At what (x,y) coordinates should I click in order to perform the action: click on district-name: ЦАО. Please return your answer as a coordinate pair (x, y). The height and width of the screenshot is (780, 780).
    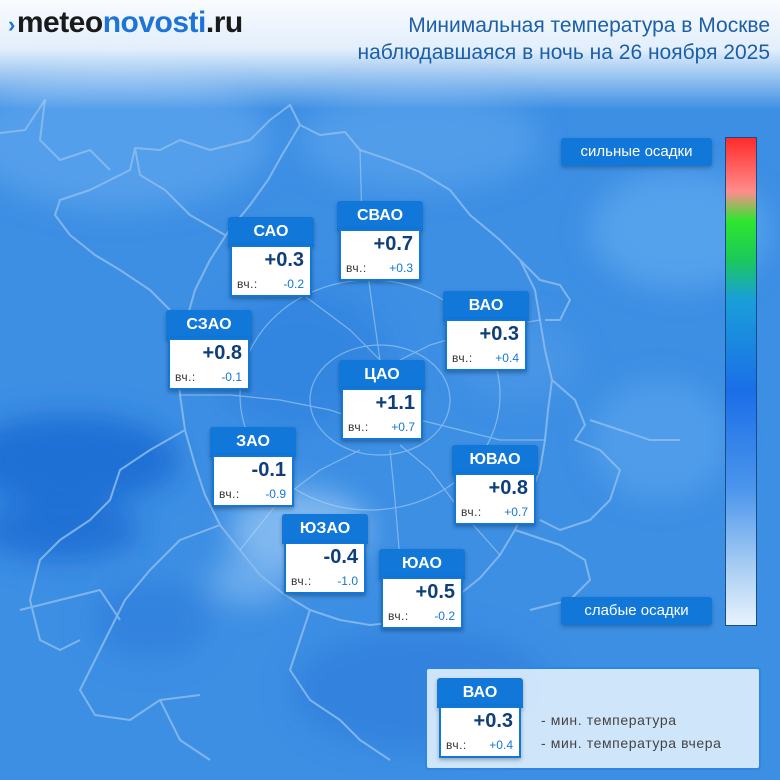
    Looking at the image, I should click on (382, 375).